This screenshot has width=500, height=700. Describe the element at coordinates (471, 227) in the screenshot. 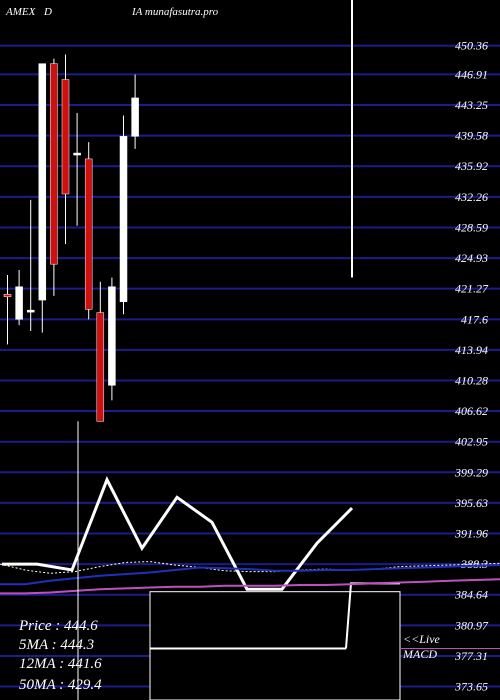

I see `y-tick-label: 428.59` at that location.